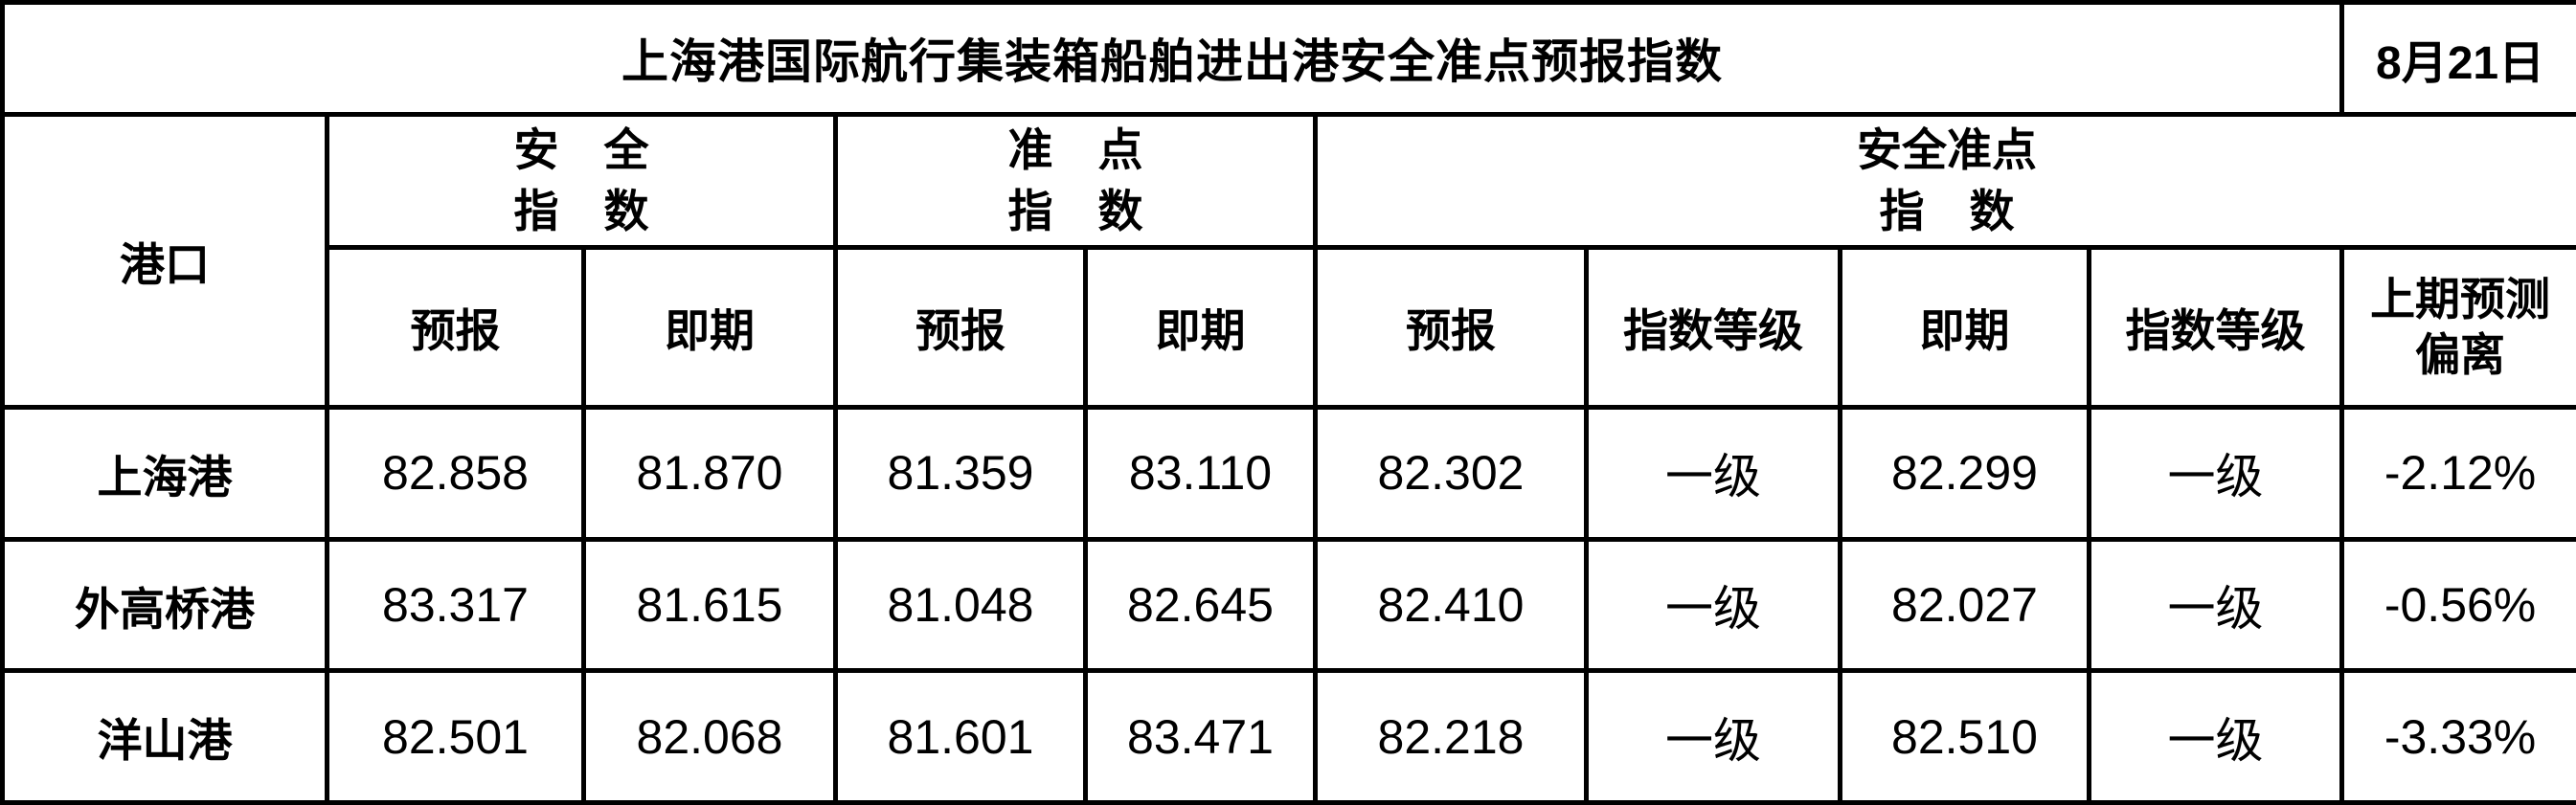 Image resolution: width=2576 pixels, height=805 pixels. Describe the element at coordinates (960, 605) in the screenshot. I see `data-cell: 81.048` at that location.